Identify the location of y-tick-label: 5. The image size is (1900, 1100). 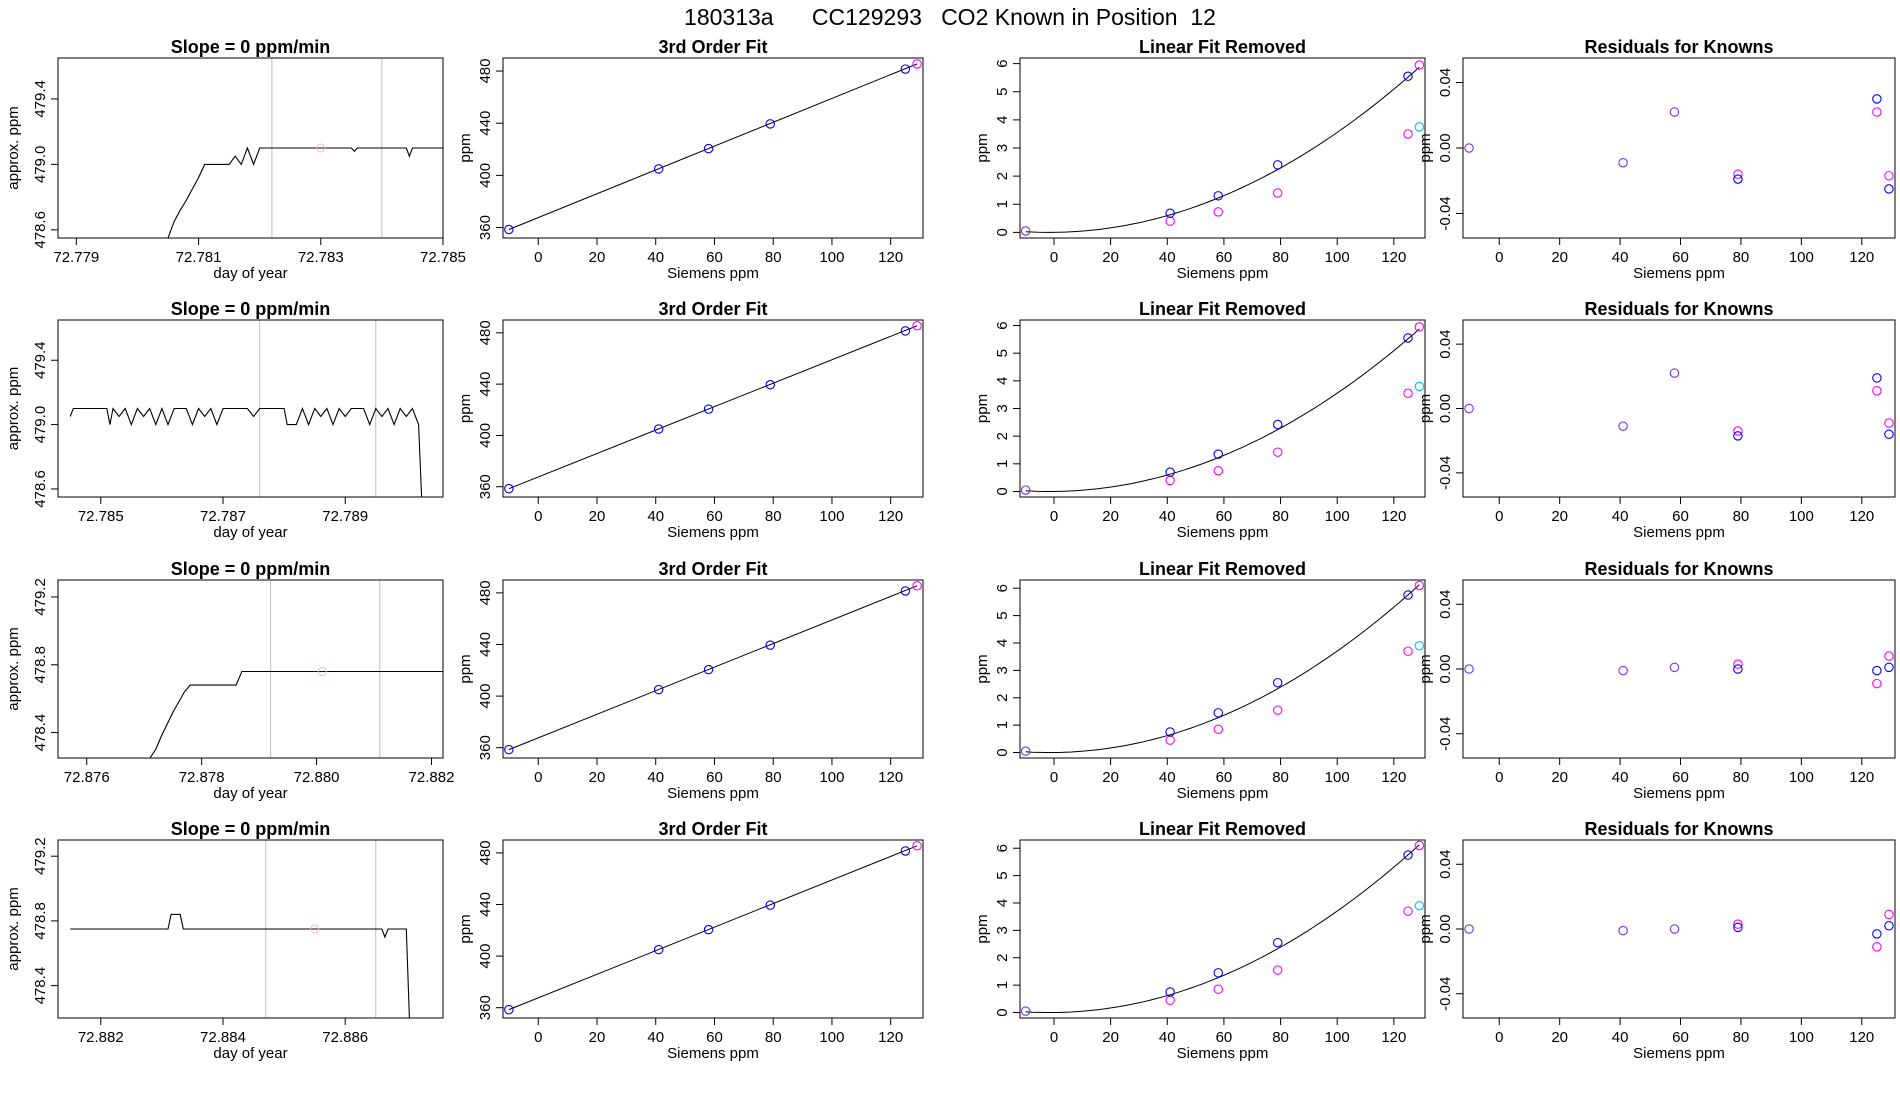
(1002, 92).